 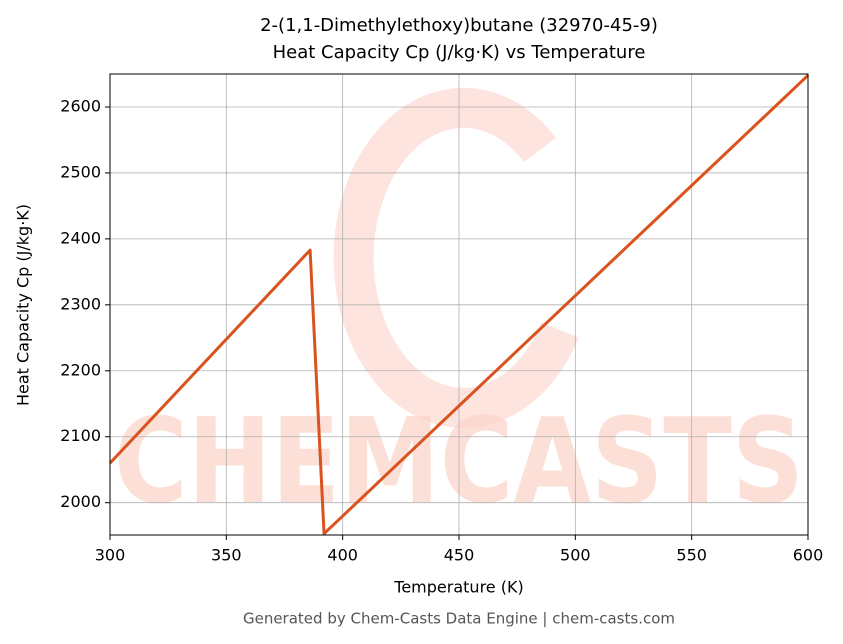 What do you see at coordinates (80, 501) in the screenshot?
I see `y-tick-label: 2000` at bounding box center [80, 501].